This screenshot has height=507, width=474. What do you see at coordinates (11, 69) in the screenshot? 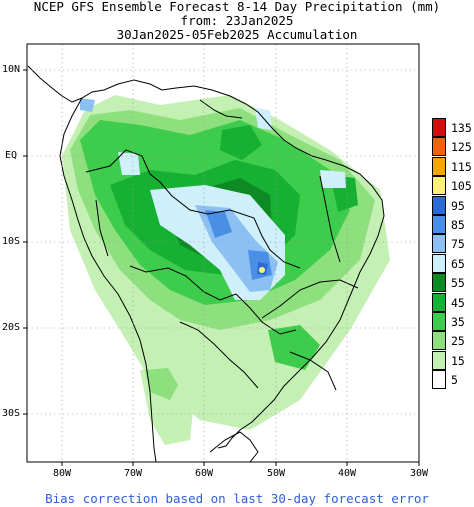
I see `lat-label-10n: 10N` at bounding box center [11, 69].